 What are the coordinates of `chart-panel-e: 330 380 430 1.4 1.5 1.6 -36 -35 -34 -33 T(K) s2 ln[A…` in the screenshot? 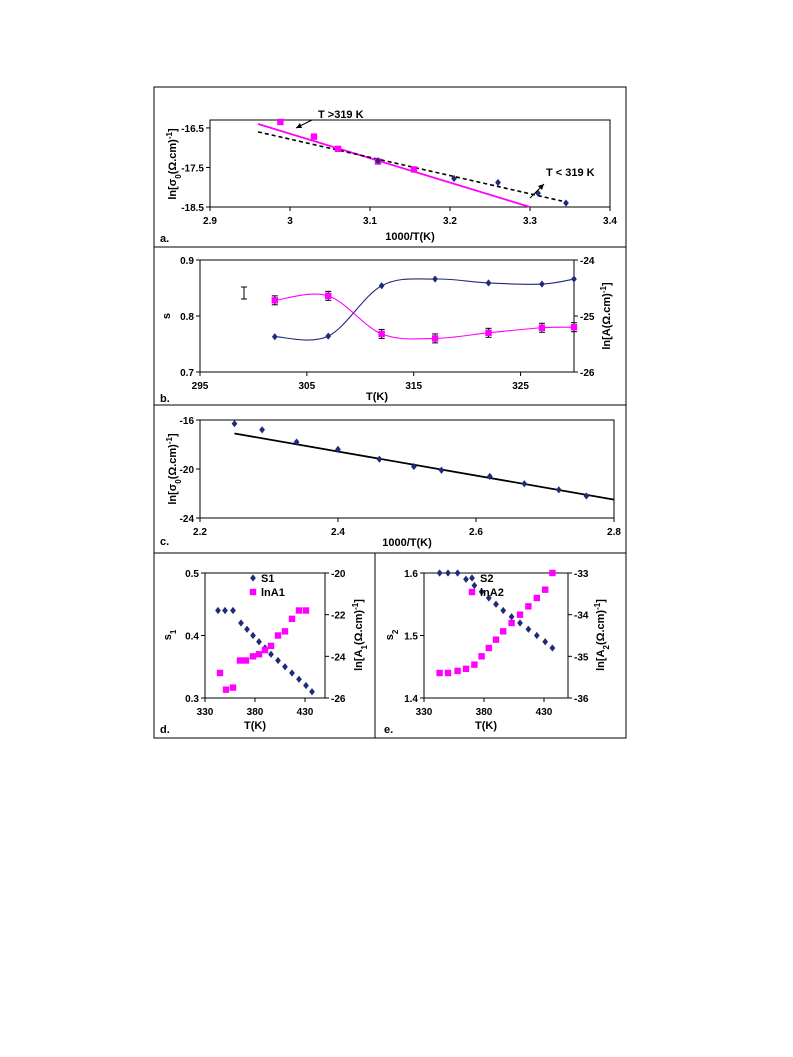 It's located at (497, 652).